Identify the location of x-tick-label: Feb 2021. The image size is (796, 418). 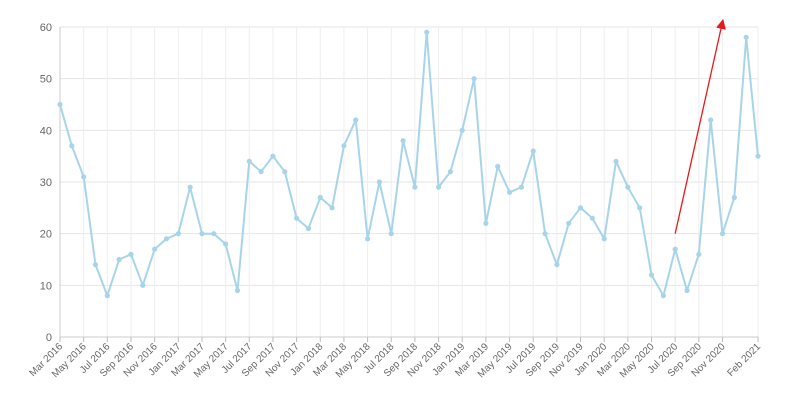
(744, 360).